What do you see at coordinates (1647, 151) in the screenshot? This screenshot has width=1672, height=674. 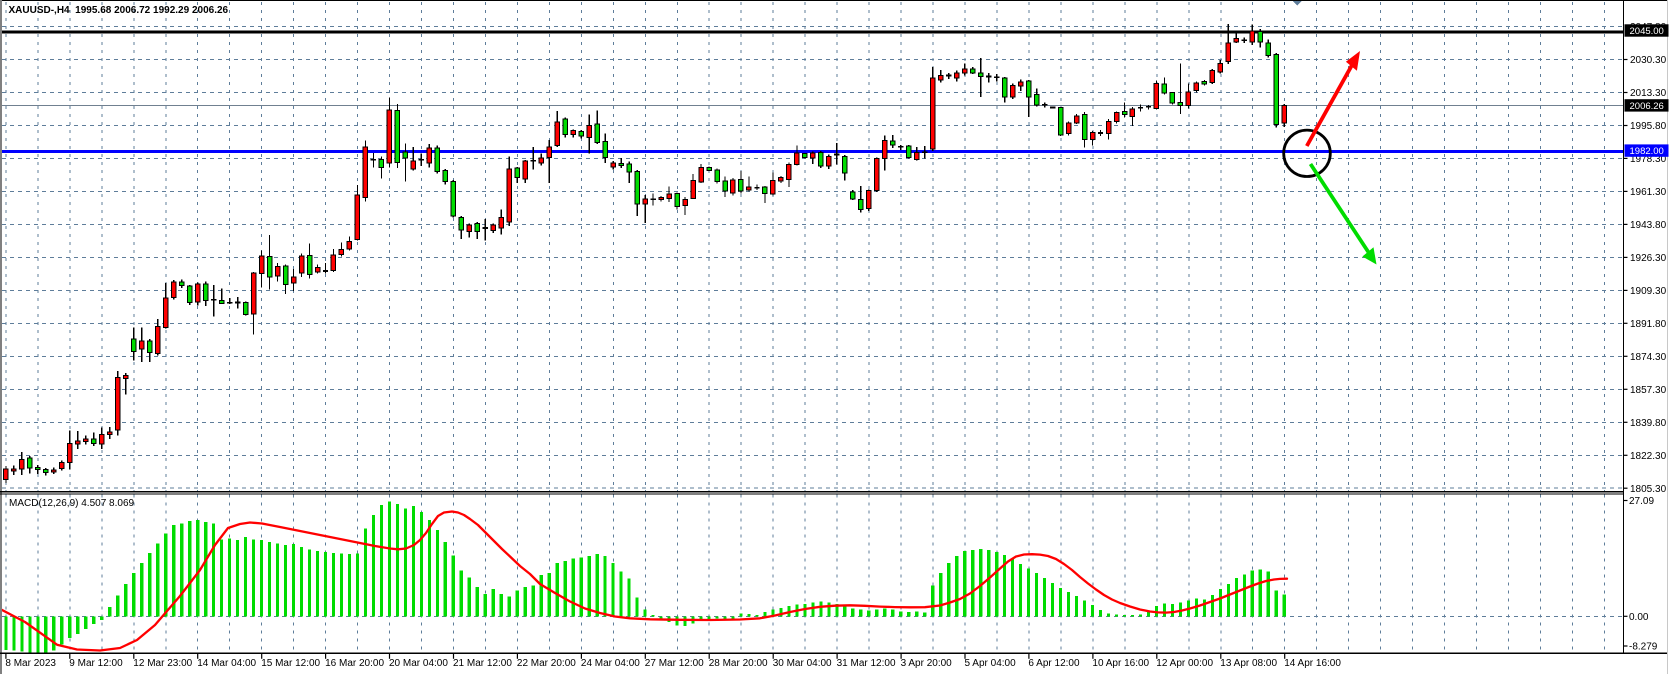 I see `svg-text: 1982.00` at bounding box center [1647, 151].